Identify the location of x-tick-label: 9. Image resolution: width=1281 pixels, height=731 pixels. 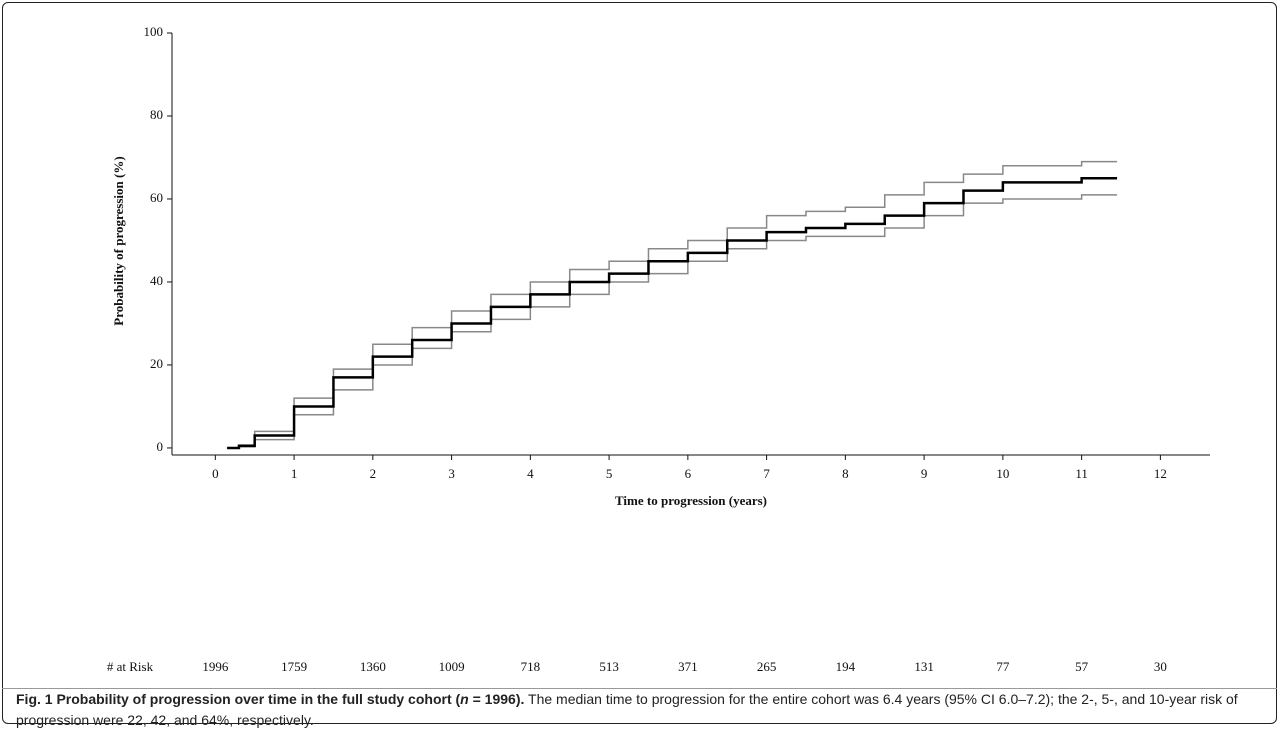
(924, 473).